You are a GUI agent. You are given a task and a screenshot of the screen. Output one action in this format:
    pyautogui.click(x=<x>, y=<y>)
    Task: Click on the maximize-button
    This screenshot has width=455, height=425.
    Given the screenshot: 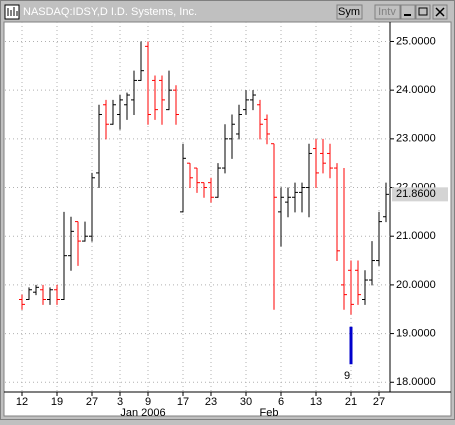 What is the action you would take?
    pyautogui.click(x=423, y=12)
    